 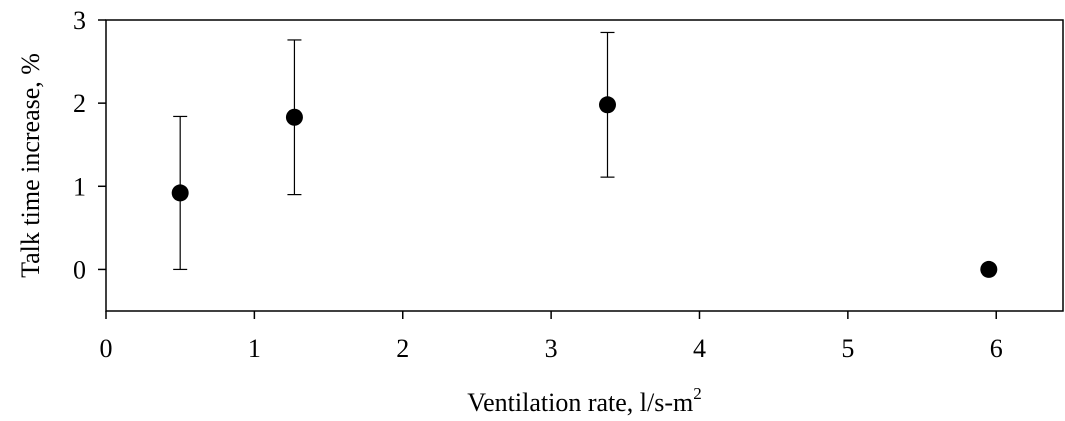 I want to click on x-tick-label: 1, so click(x=254, y=348).